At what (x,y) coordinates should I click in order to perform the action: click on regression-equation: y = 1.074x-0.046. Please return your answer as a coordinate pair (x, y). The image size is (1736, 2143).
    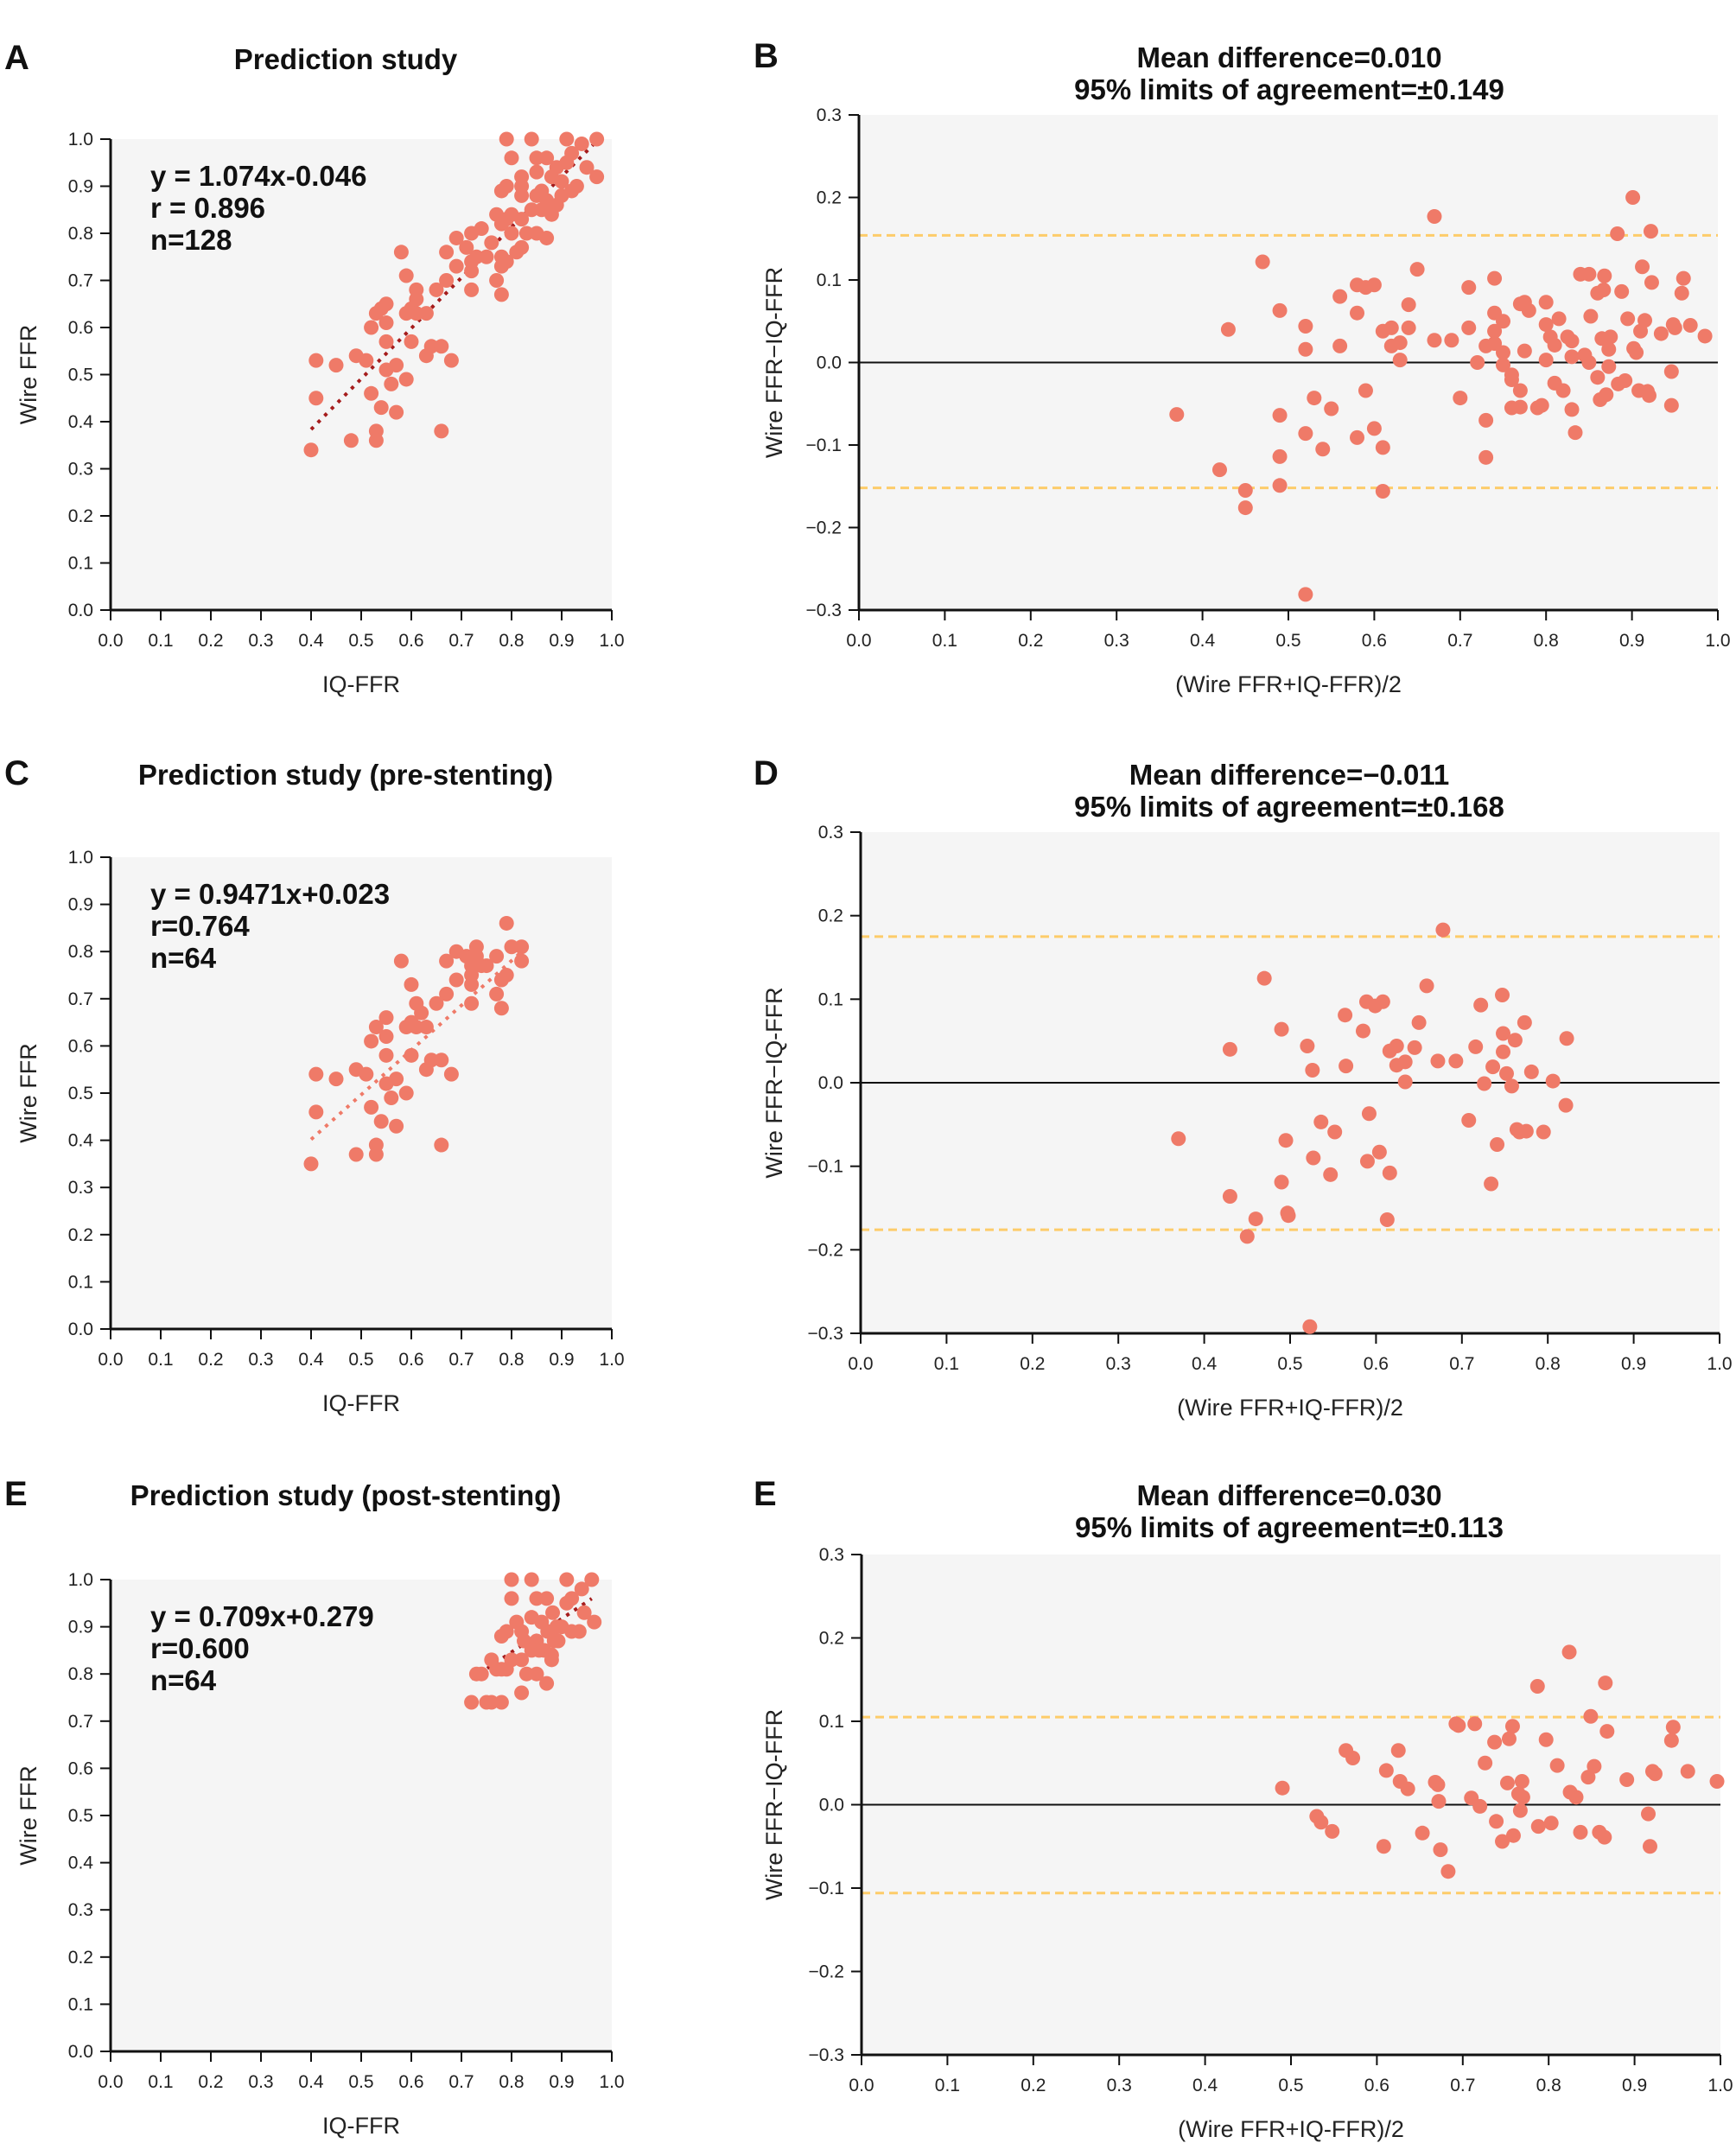
    Looking at the image, I should click on (258, 176).